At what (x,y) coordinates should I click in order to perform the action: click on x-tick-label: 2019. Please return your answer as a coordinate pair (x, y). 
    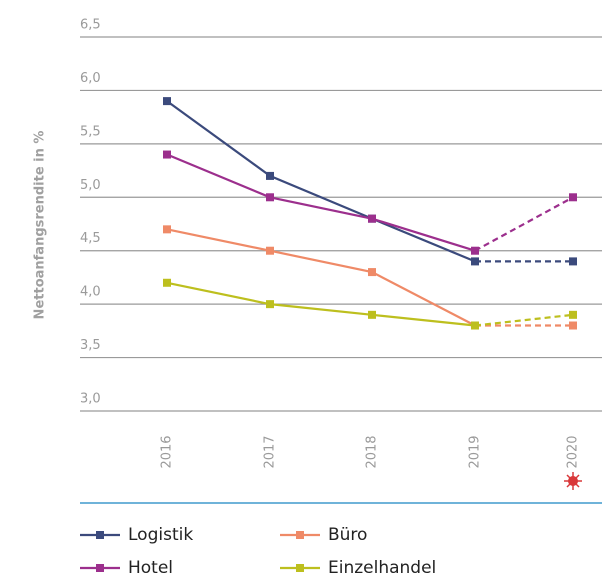
    Looking at the image, I should click on (475, 451).